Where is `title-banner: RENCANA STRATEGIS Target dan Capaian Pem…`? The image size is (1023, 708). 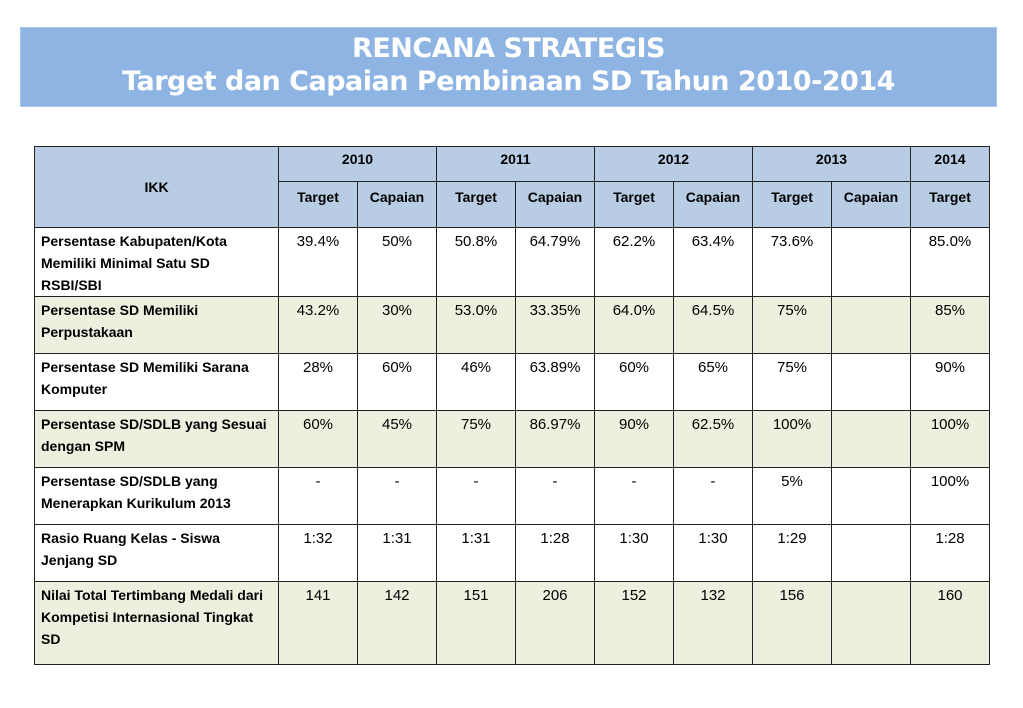
title-banner: RENCANA STRATEGIS Target dan Capaian Pem… is located at coordinates (508, 67).